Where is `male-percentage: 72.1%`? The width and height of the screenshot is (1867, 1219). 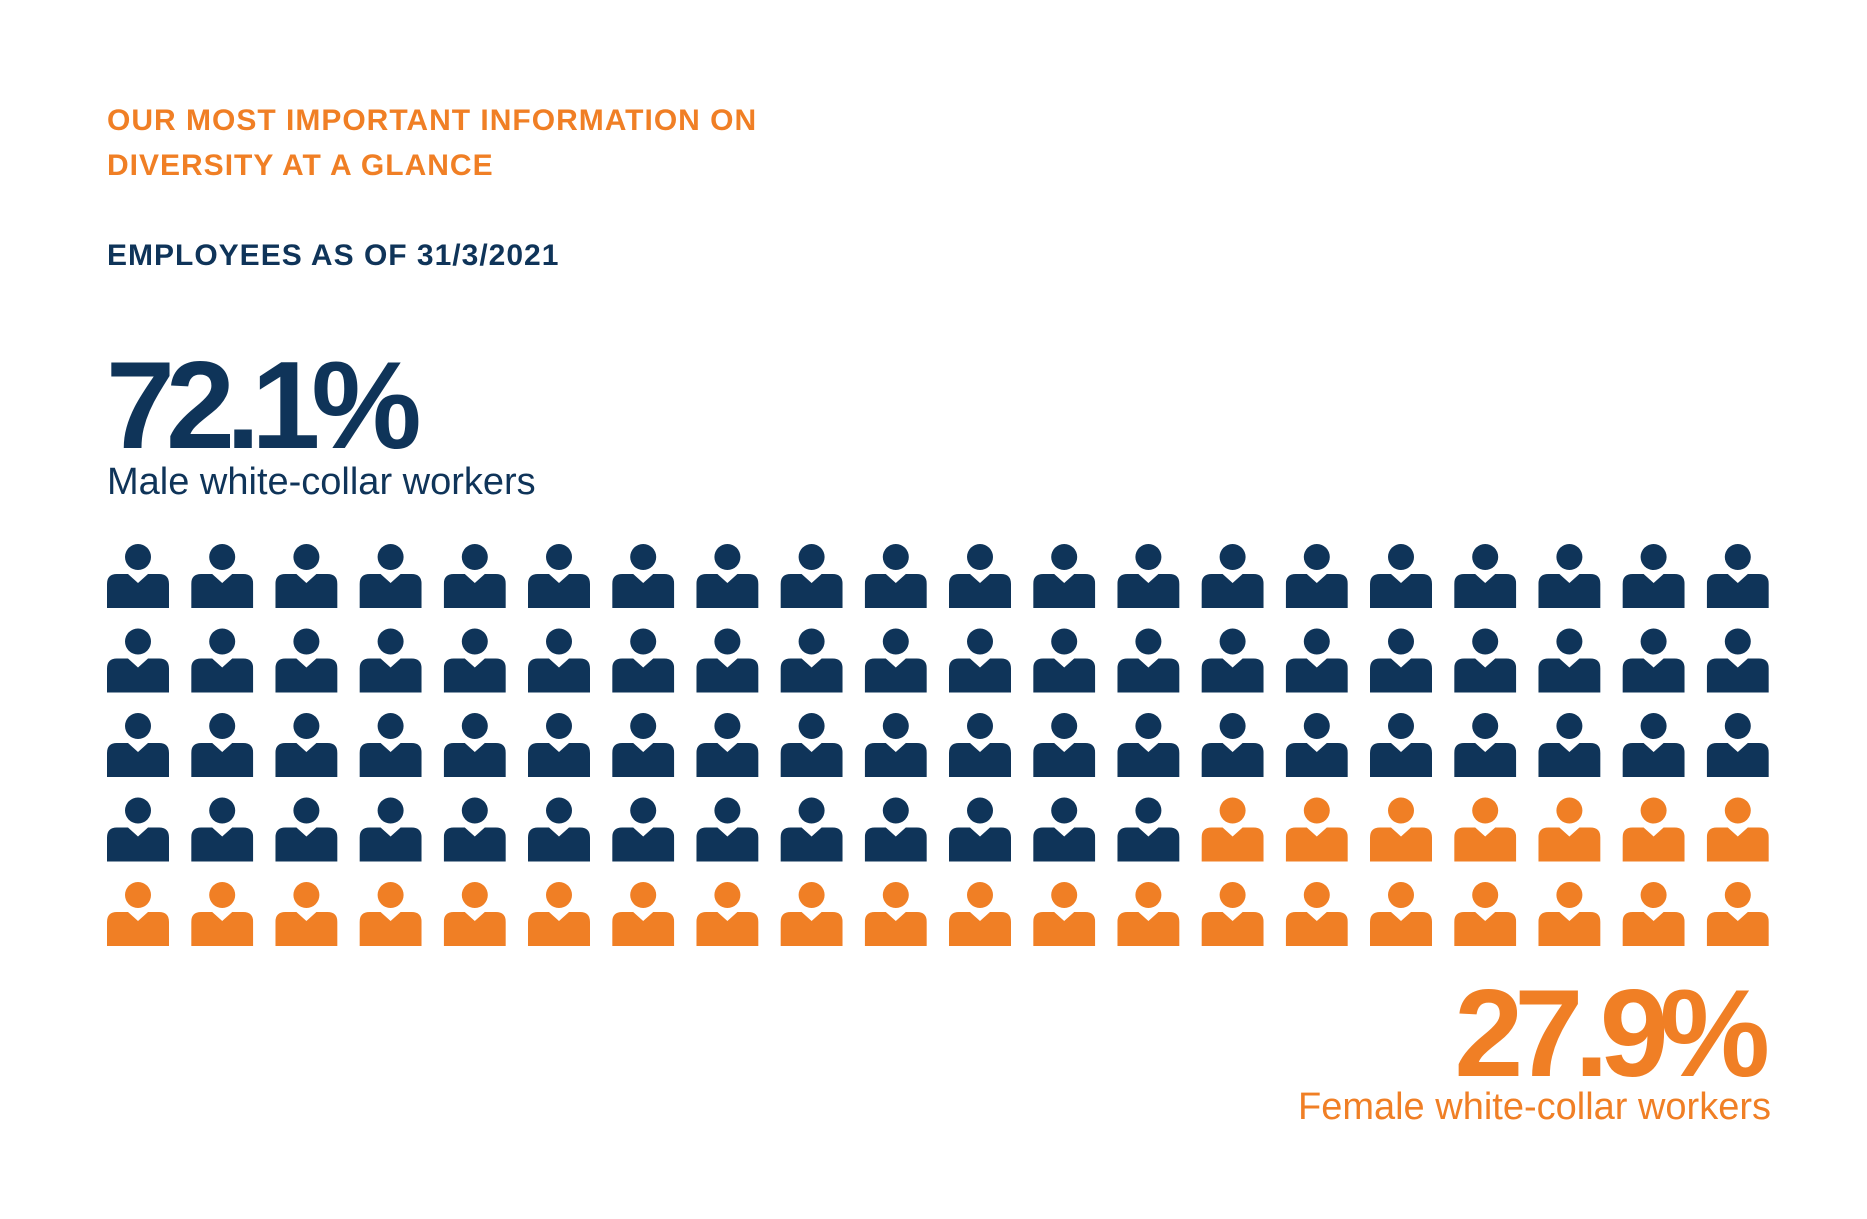 male-percentage: 72.1% is located at coordinates (264, 406).